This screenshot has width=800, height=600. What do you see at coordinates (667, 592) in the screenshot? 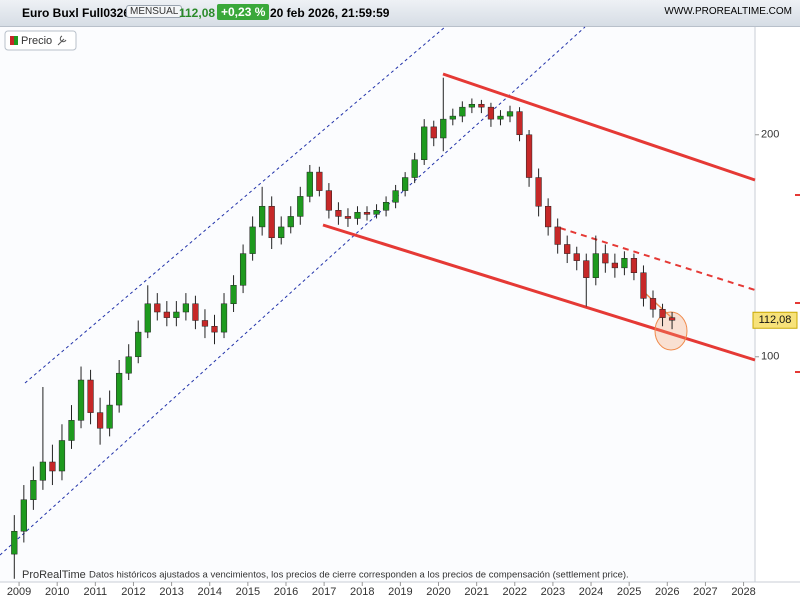
I see `x-tick-label: 2026` at bounding box center [667, 592].